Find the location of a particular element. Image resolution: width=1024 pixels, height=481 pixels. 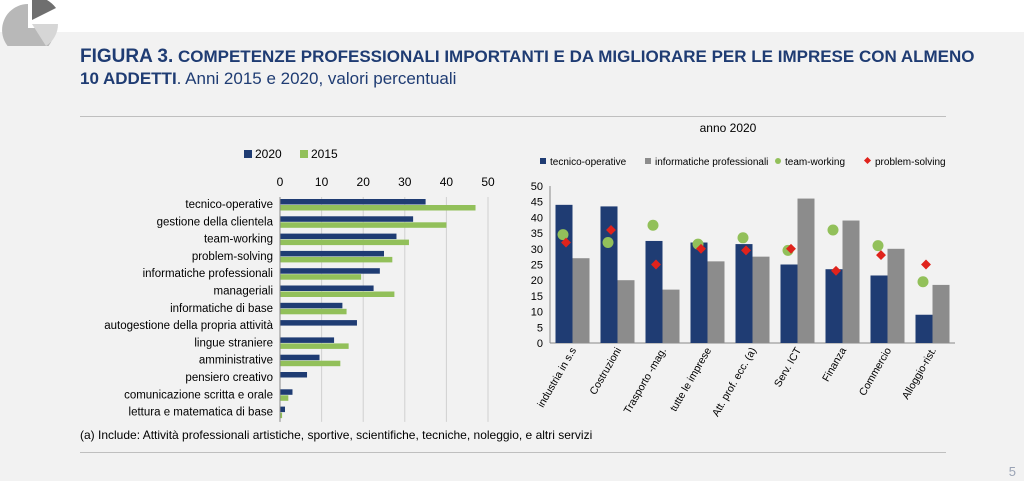

category-label: comunicazione scritta e orale is located at coordinates (198, 395).